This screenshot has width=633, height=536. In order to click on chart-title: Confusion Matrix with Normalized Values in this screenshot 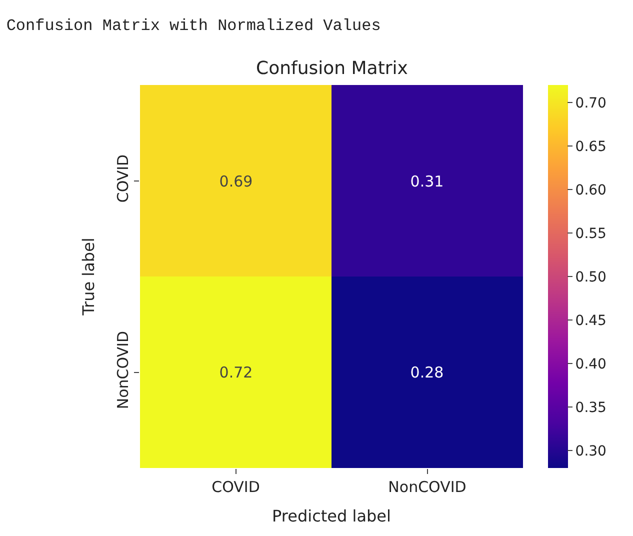, I will do `click(193, 25)`.